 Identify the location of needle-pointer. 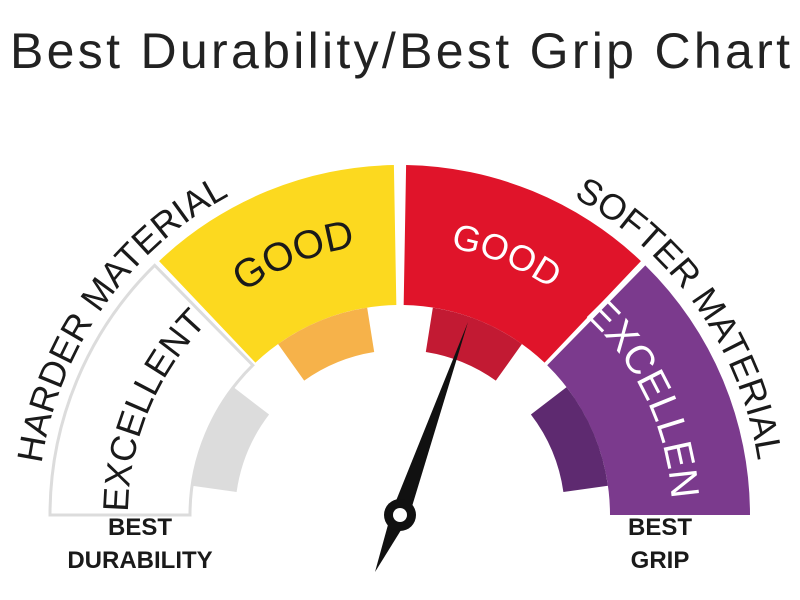
(421, 447).